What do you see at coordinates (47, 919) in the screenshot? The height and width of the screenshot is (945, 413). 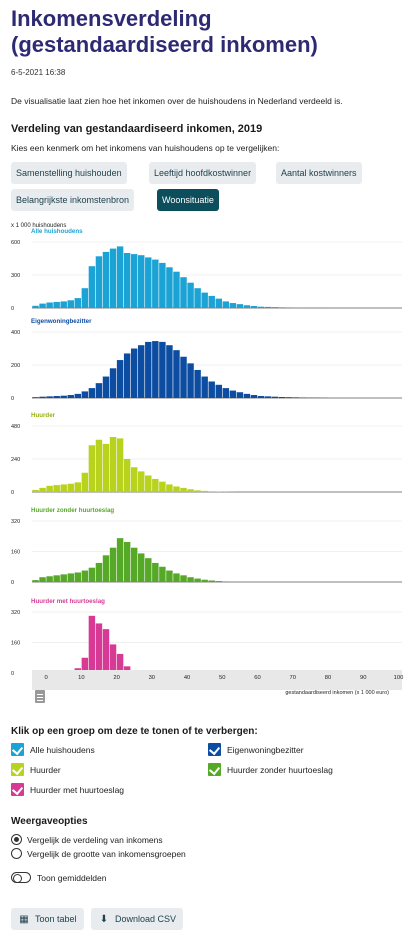 I see `show-table-button: ▦ Toon tabel` at bounding box center [47, 919].